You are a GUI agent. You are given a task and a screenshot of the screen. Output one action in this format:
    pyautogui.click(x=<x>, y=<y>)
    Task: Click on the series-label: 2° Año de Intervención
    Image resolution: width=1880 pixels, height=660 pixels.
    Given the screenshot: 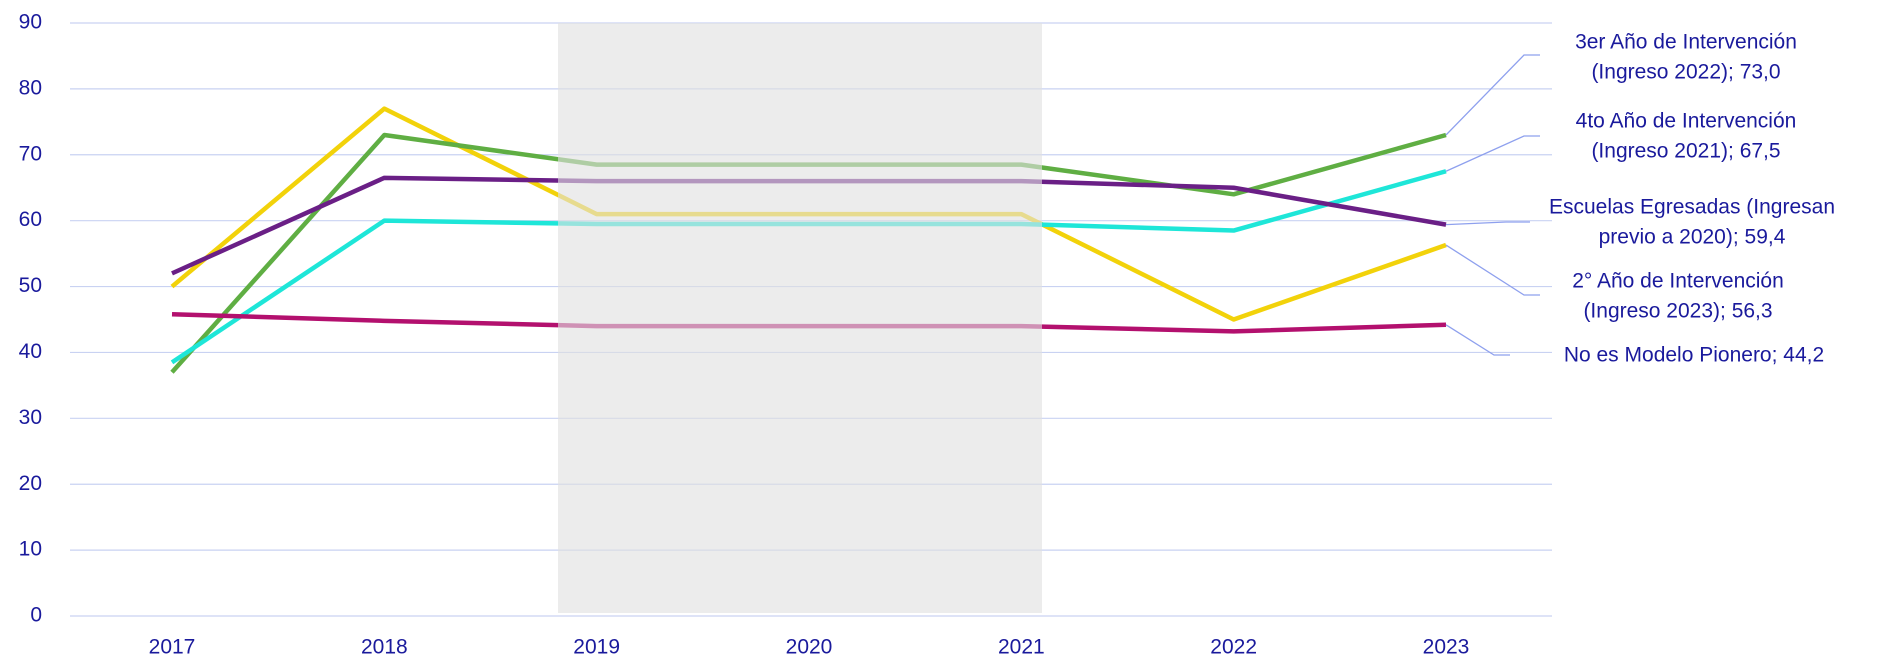 What is the action you would take?
    pyautogui.click(x=1678, y=281)
    